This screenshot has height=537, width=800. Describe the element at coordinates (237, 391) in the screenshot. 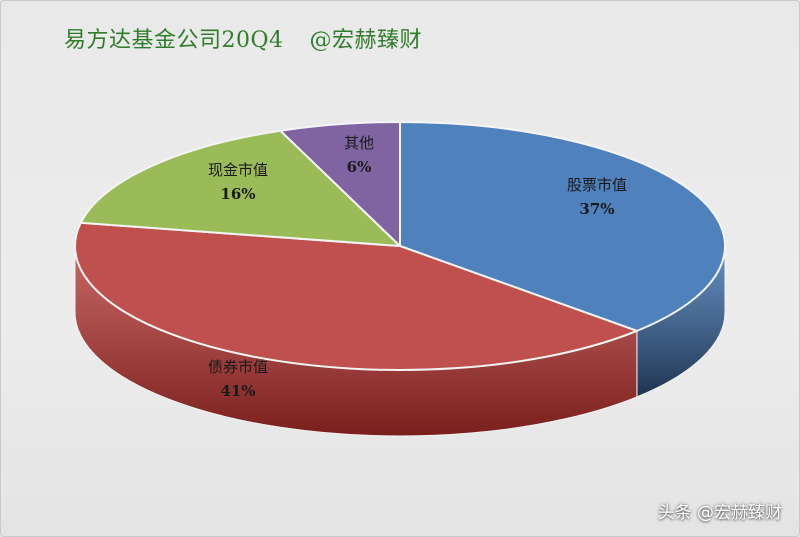

I see `slice-value-label-1: 41%` at that location.